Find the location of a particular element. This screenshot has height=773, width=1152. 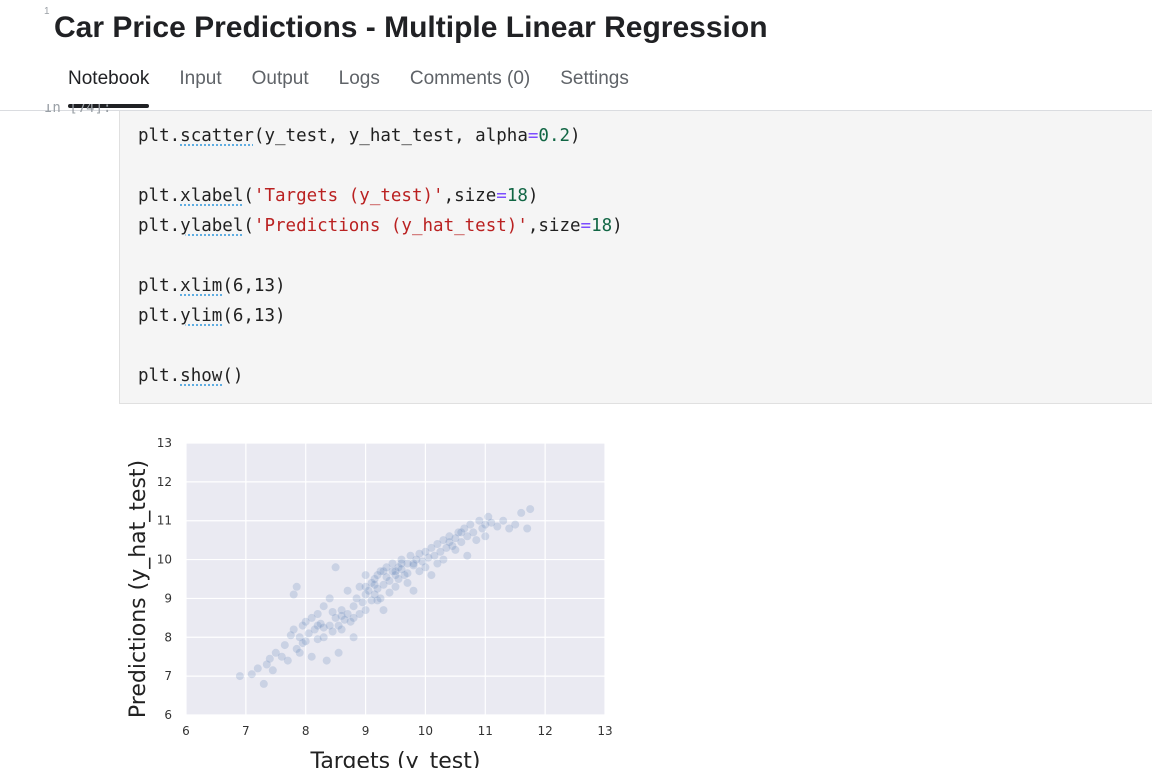

x-tick-label: 10 is located at coordinates (425, 731).